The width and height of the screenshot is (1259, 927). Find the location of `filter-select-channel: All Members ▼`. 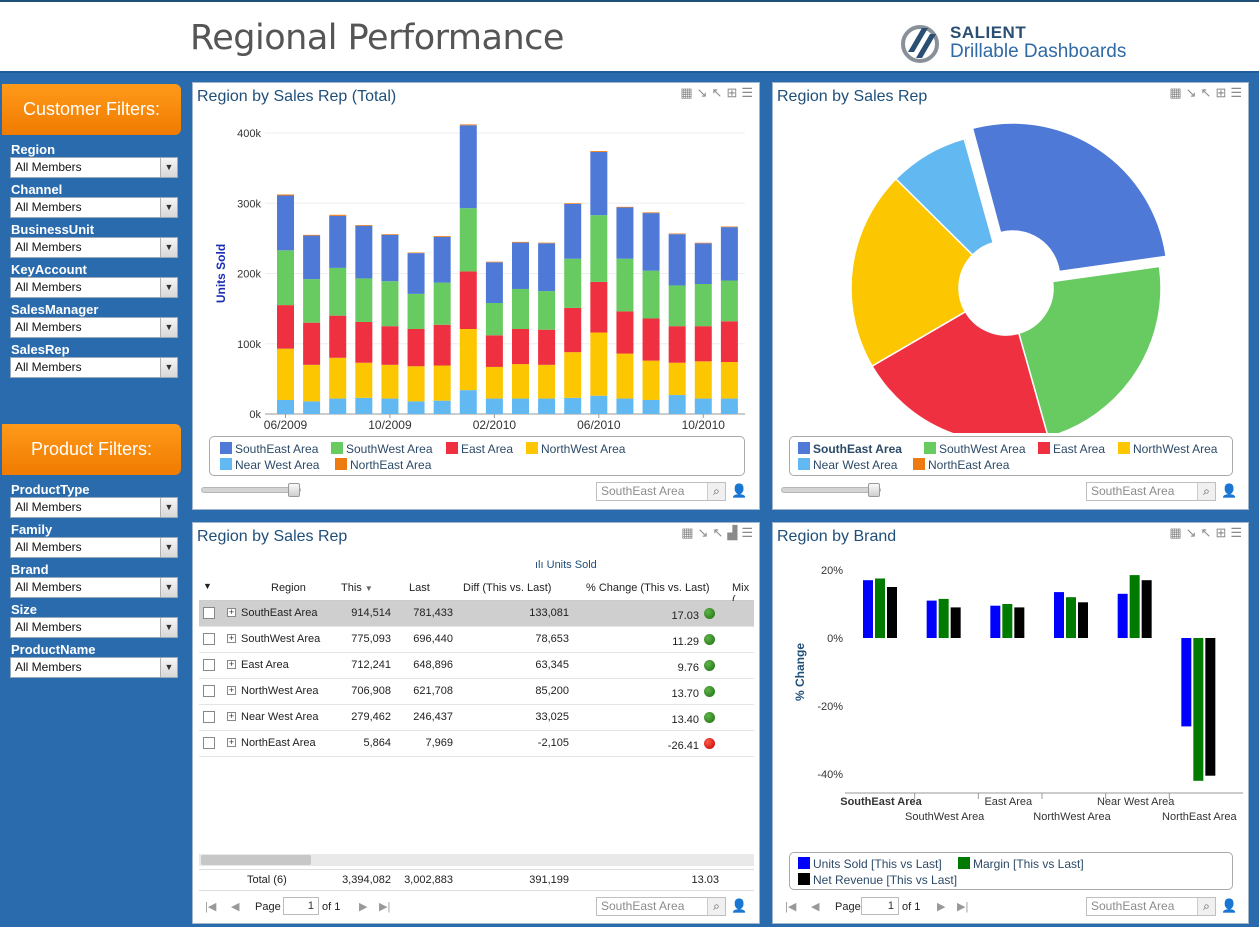

filter-select-channel: All Members ▼ is located at coordinates (94, 207).